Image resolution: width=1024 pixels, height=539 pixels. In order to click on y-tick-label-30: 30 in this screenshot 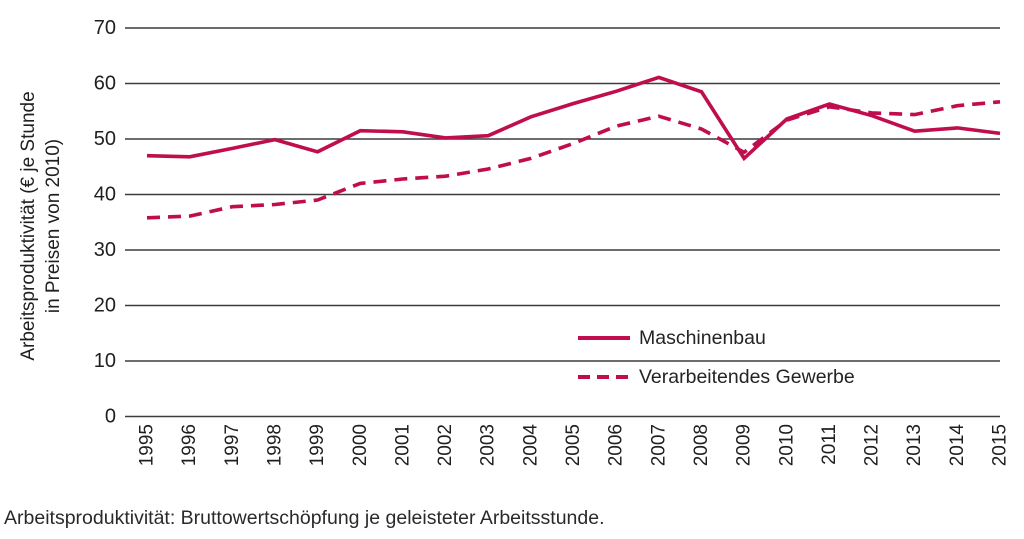, I will do `click(105, 250)`.